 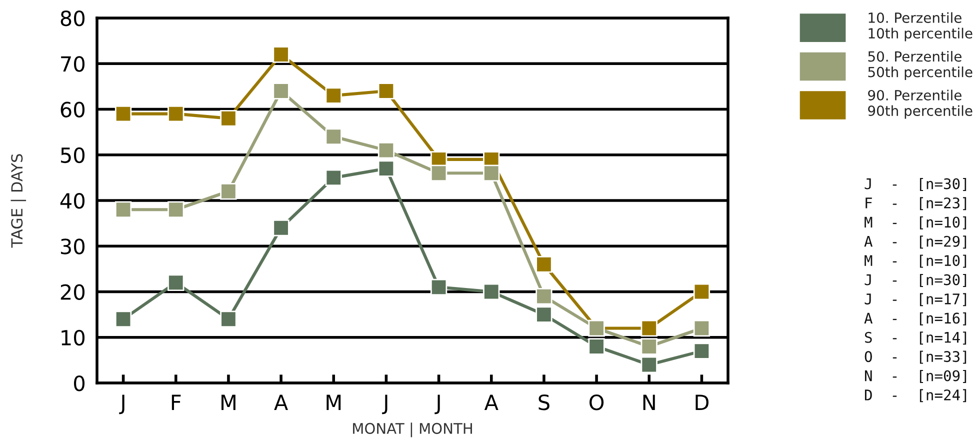 I want to click on x-tick-label: D, so click(x=702, y=402).